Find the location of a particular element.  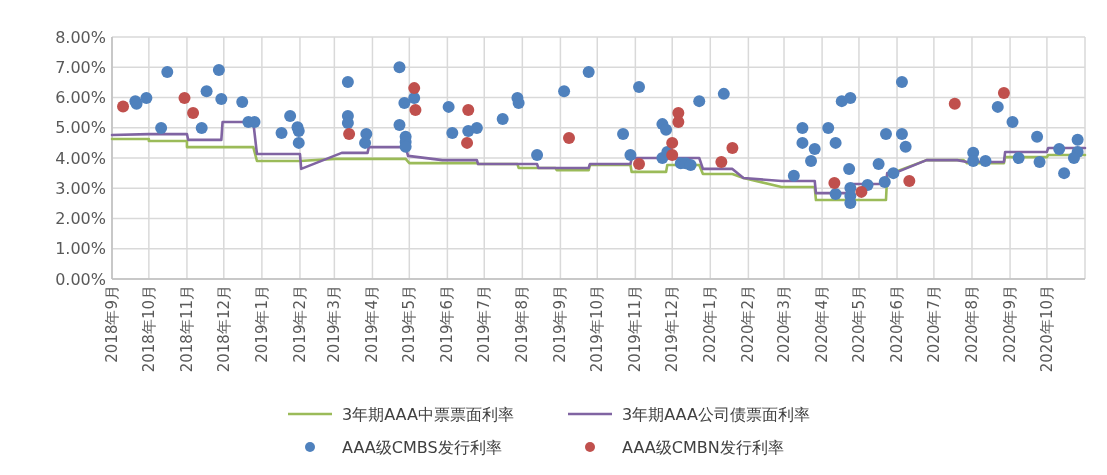

x-tick-label: 2020年1月 is located at coordinates (710, 324).